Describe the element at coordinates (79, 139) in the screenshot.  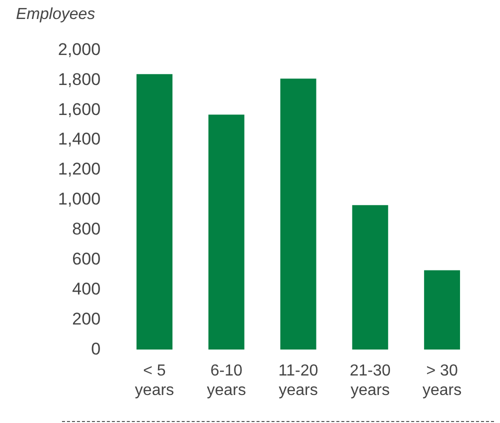
I see `y-tick-label: 1,400` at that location.